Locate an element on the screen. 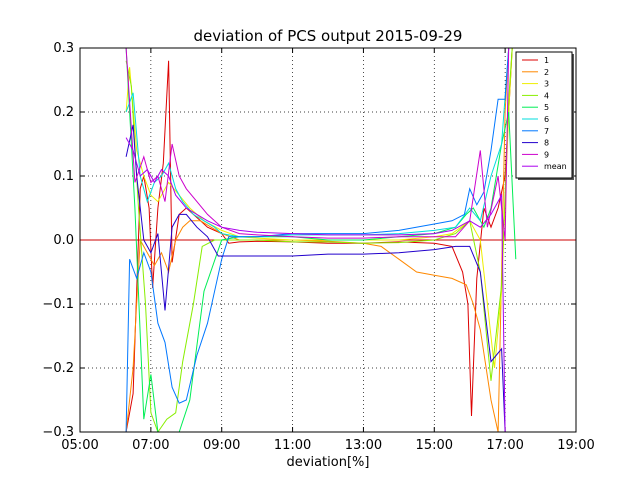 The image size is (640, 480). legend-label-3: 3 is located at coordinates (546, 84).